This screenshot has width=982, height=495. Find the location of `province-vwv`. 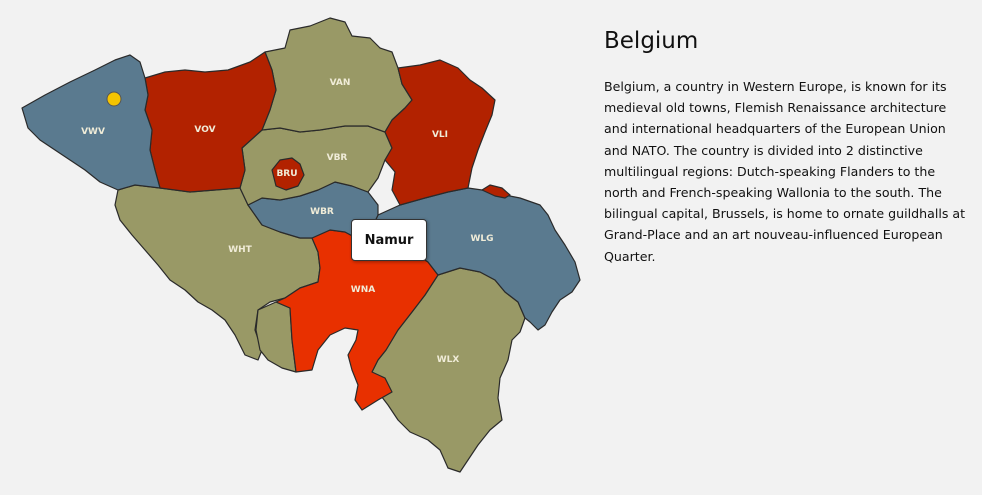

province-vwv is located at coordinates (91, 122).